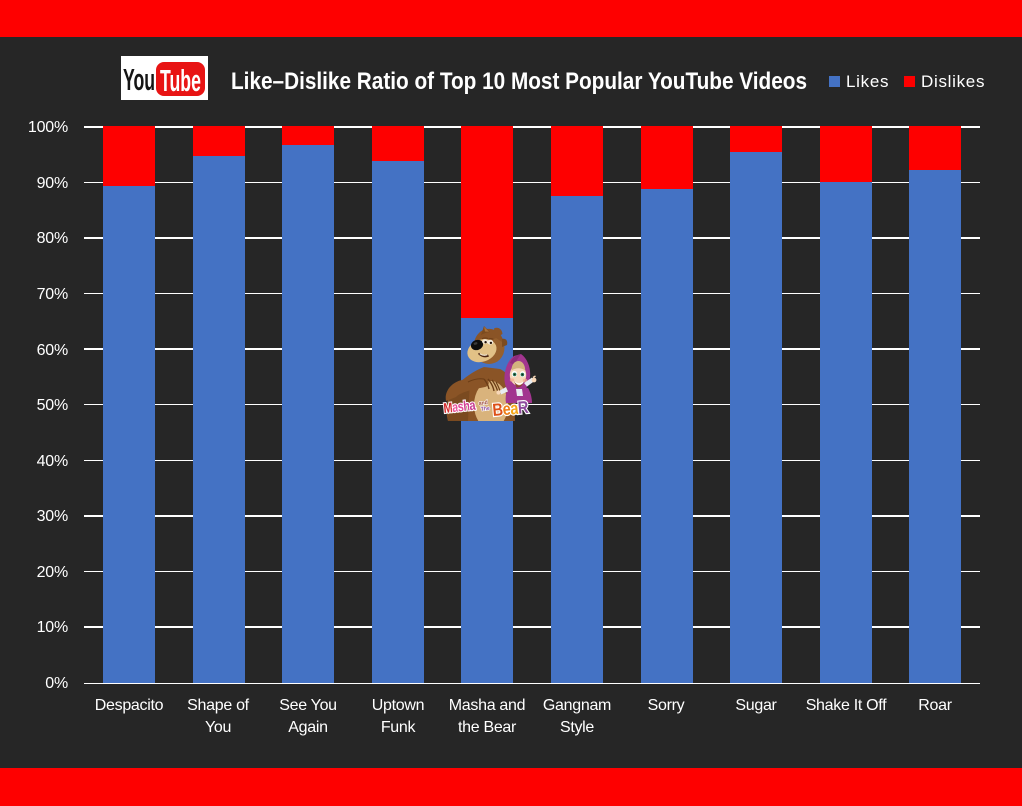  What do you see at coordinates (486, 409) in the screenshot?
I see `svg-text: The` at bounding box center [486, 409].